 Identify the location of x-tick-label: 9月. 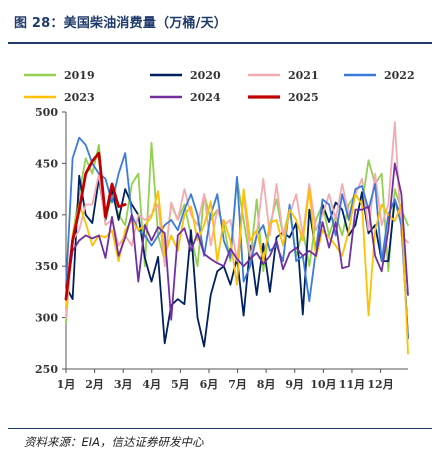
(294, 384).